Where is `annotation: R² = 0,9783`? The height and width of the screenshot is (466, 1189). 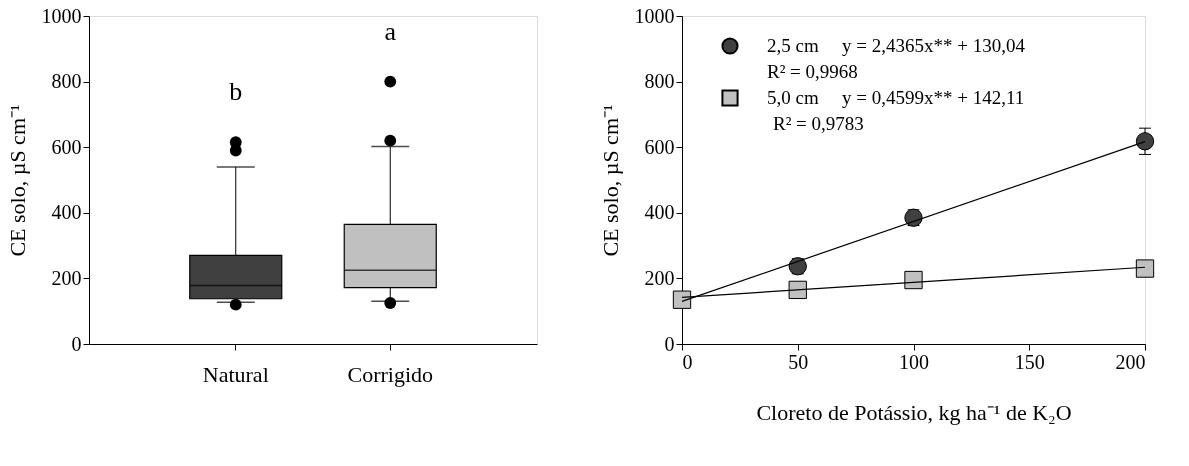 annotation: R² = 0,9783 is located at coordinates (818, 123).